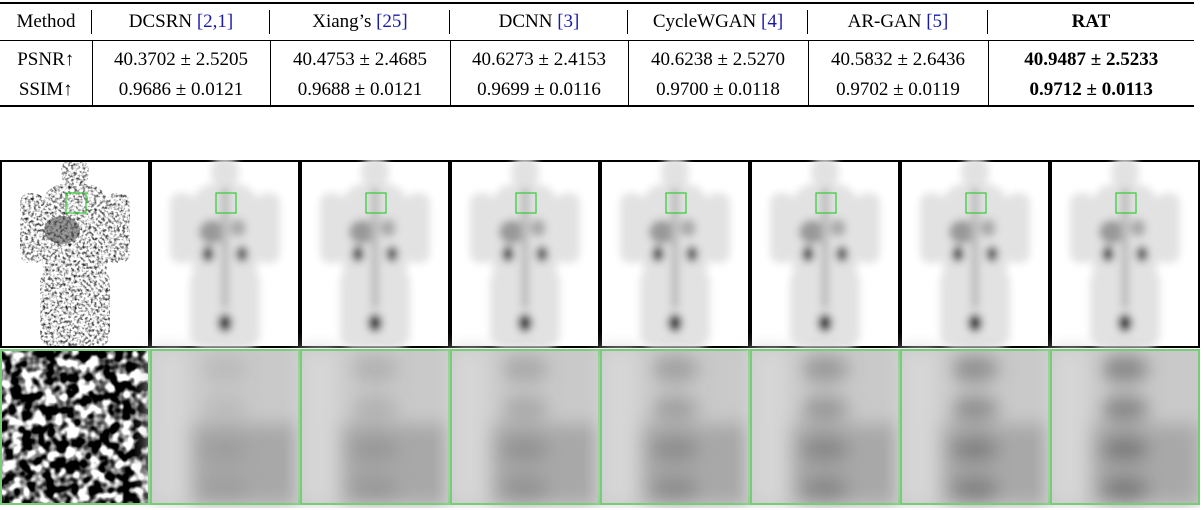  What do you see at coordinates (215, 21) in the screenshot?
I see `citation: [2,1]` at bounding box center [215, 21].